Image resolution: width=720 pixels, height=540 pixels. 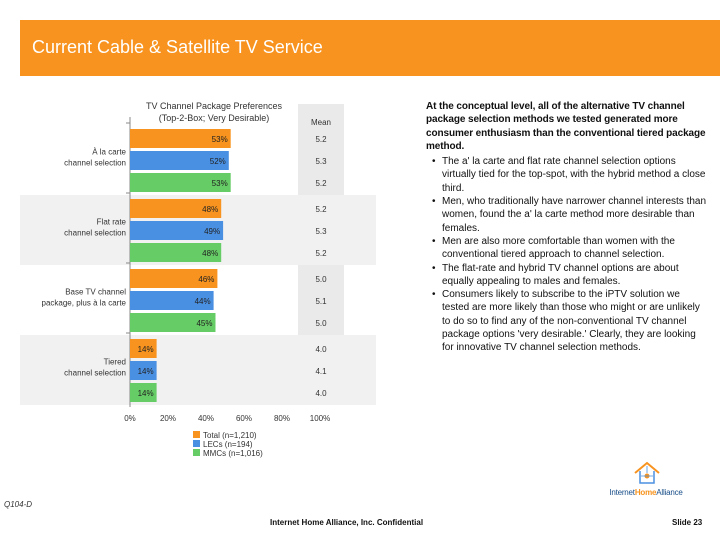 I want to click on legend-label: Total (n=1,210), so click(x=230, y=435).